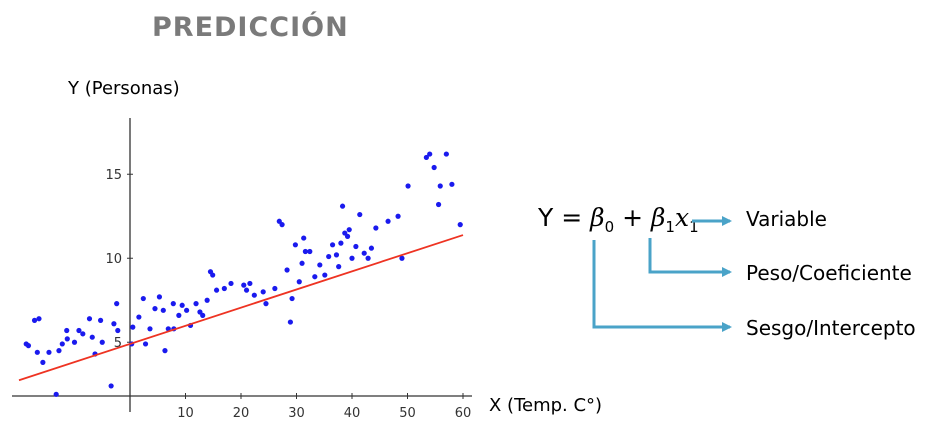 The width and height of the screenshot is (938, 435). What do you see at coordinates (670, 227) in the screenshot?
I see `formula-beta1-sub: 1` at bounding box center [670, 227].